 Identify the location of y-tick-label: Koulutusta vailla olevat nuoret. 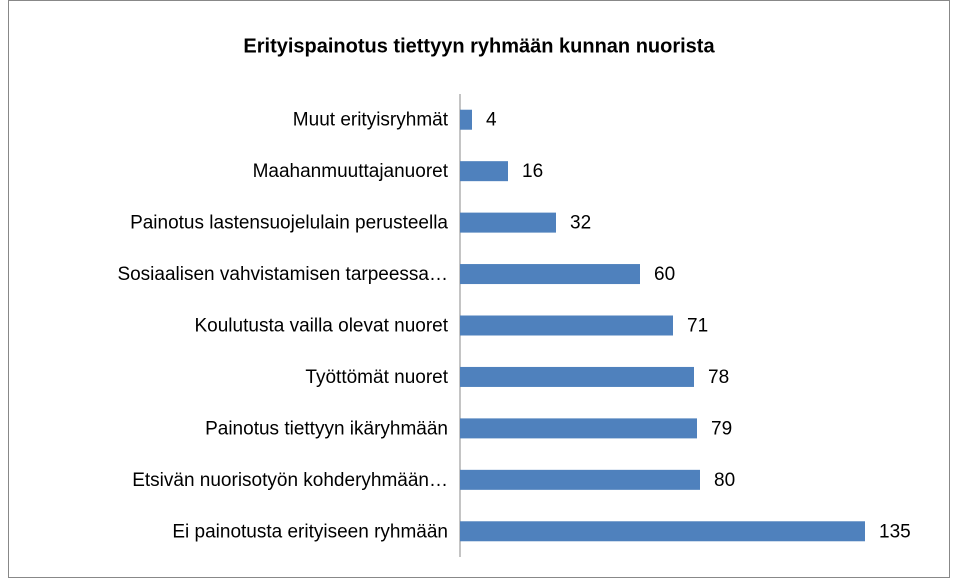
(322, 326).